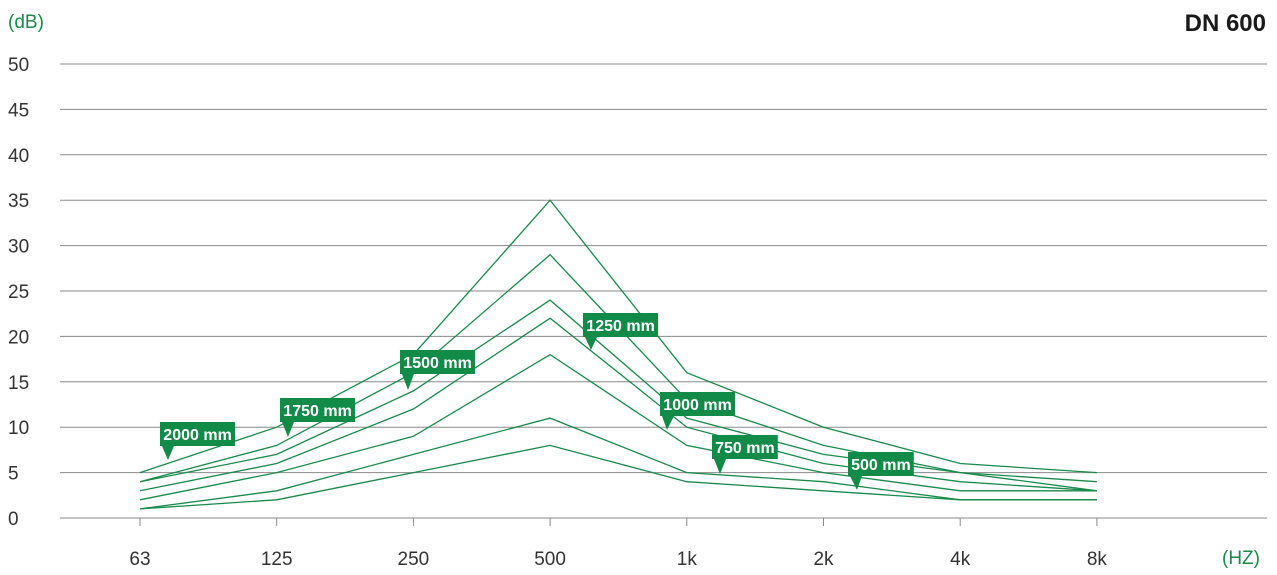 Image resolution: width=1277 pixels, height=575 pixels. What do you see at coordinates (18, 383) in the screenshot?
I see `y-tick-label: 15` at bounding box center [18, 383].